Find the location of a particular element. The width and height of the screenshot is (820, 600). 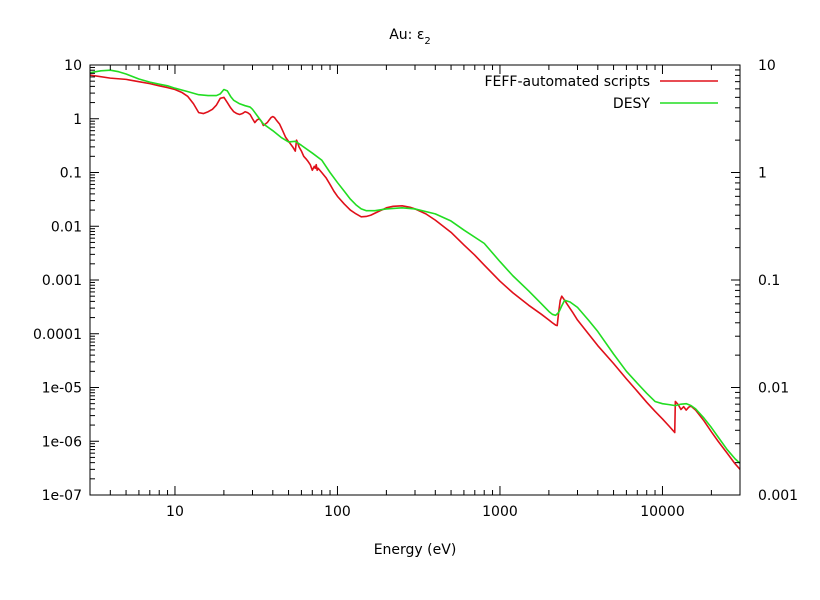

chart-title-main: Au: ε is located at coordinates (406, 35).